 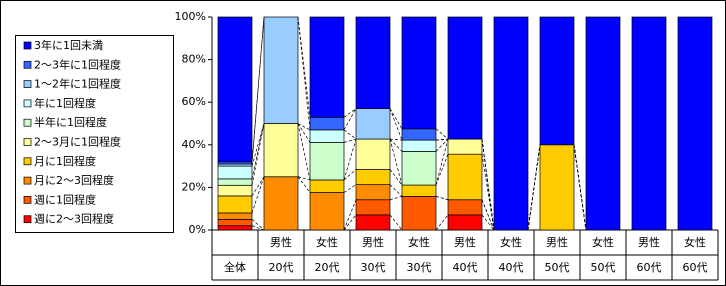 What do you see at coordinates (74, 219) in the screenshot?
I see `legend-label: 週に2～3回程度` at bounding box center [74, 219].